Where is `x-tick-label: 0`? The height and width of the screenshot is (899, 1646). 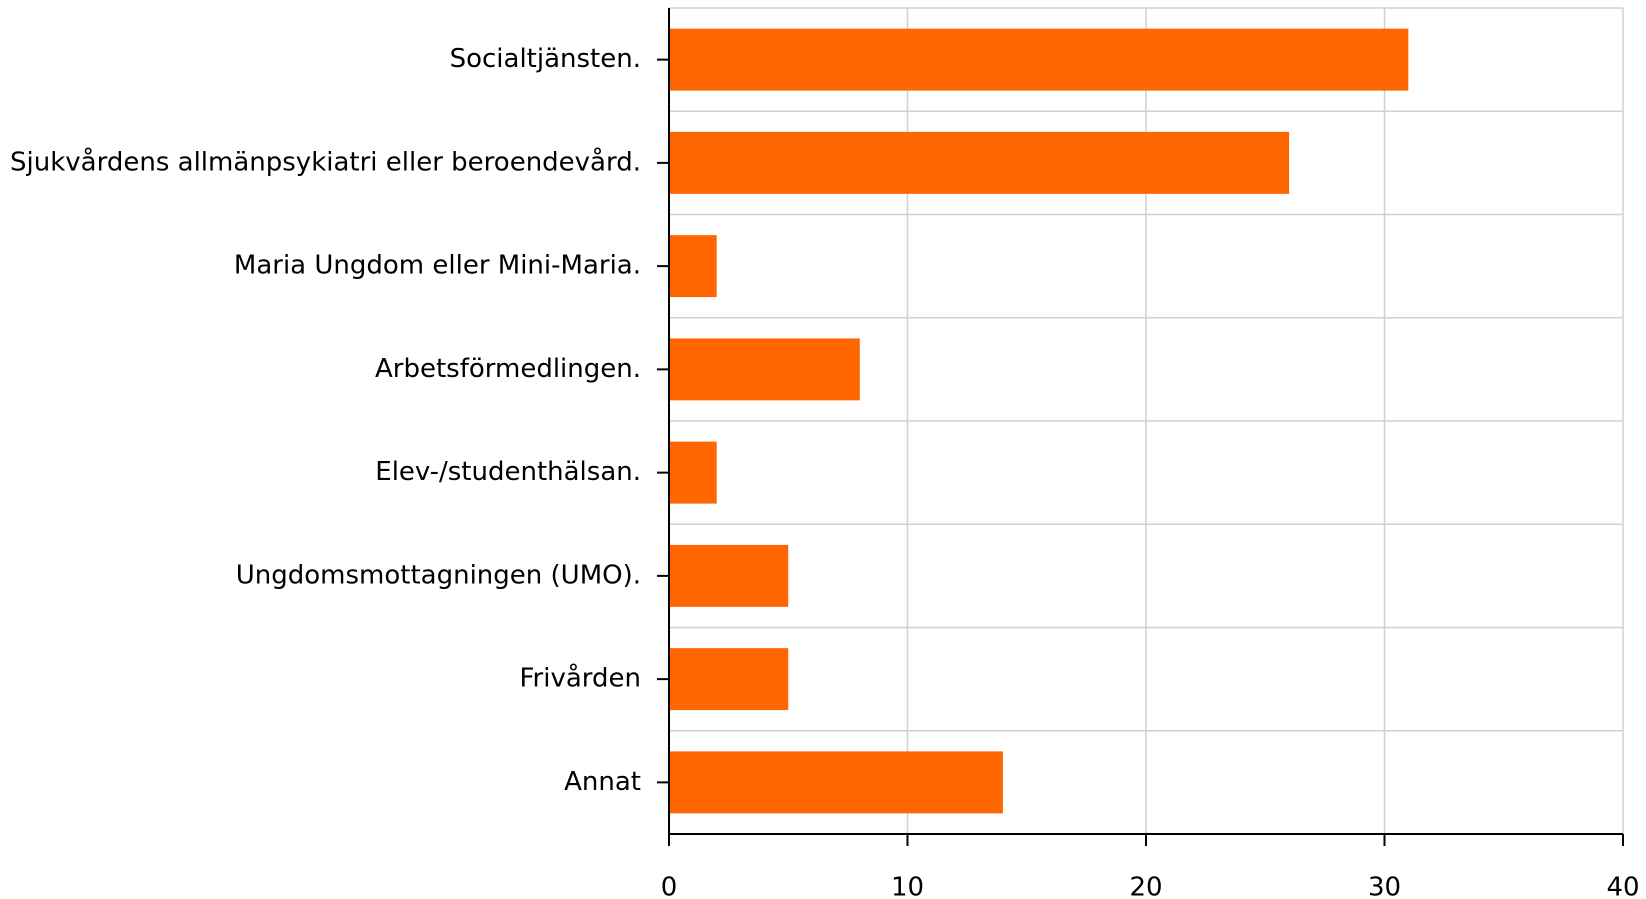
x-tick-label: 0 is located at coordinates (669, 886).